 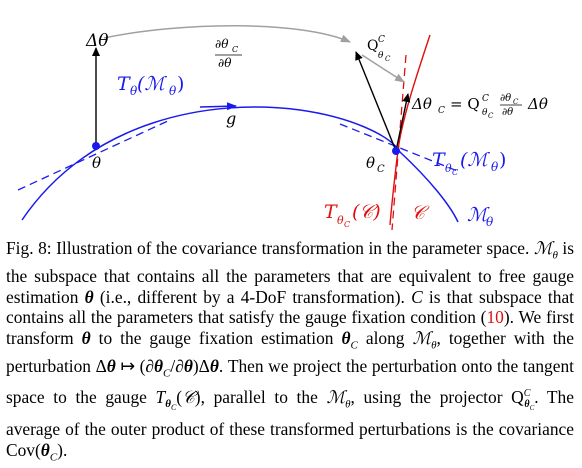 I want to click on gauge-curve, so click(x=410, y=130).